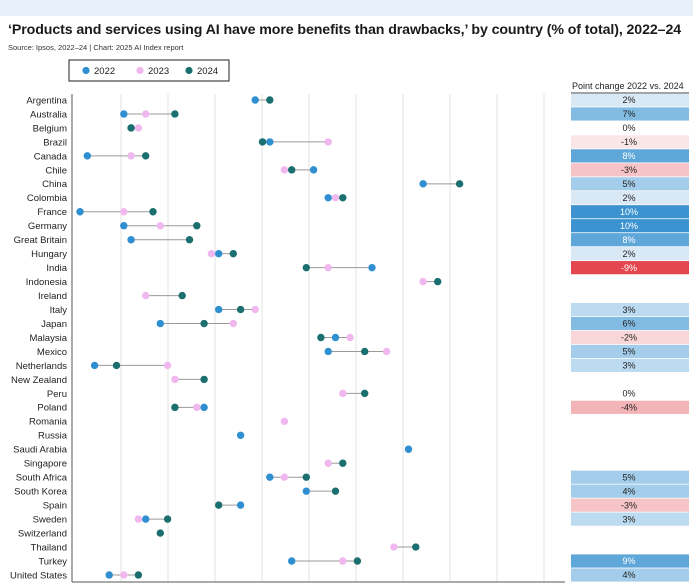  I want to click on change-value-germany: 10%, so click(629, 226).